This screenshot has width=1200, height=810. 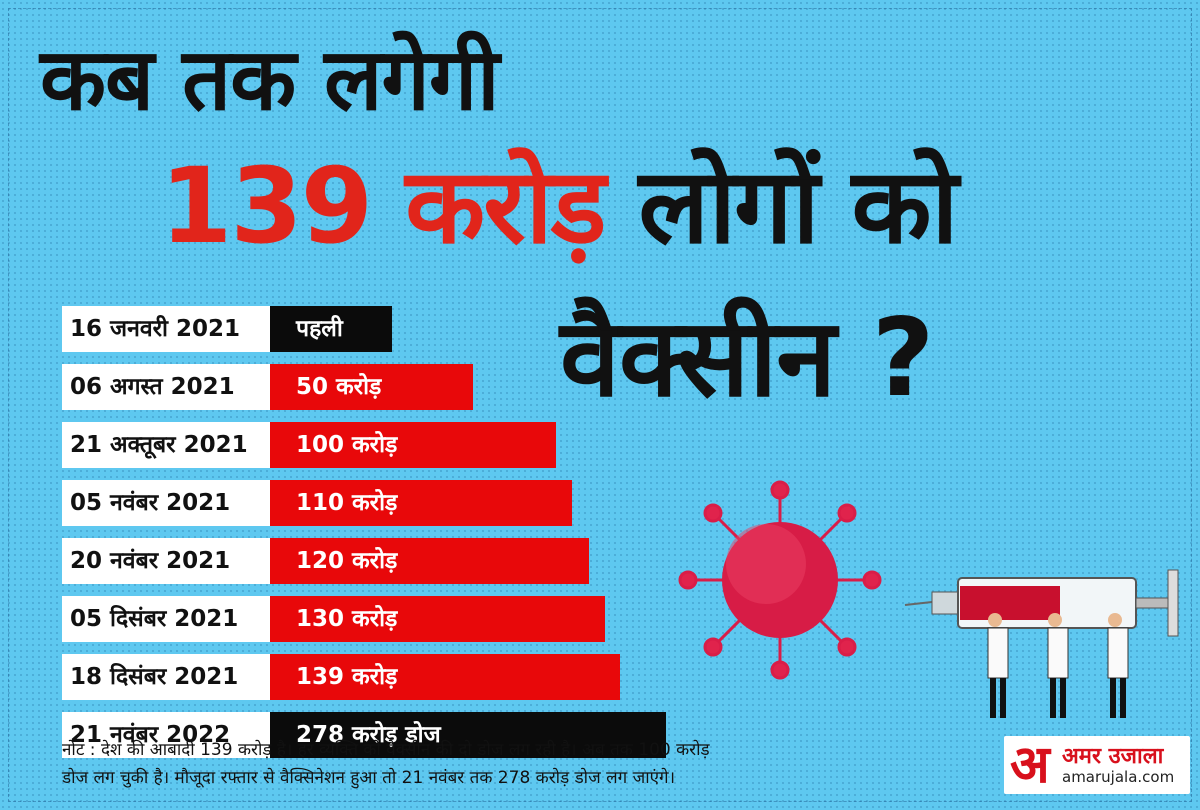 I want to click on amar-ujala-logo: अ अमर उजाला amarujala.com, so click(x=1097, y=765).